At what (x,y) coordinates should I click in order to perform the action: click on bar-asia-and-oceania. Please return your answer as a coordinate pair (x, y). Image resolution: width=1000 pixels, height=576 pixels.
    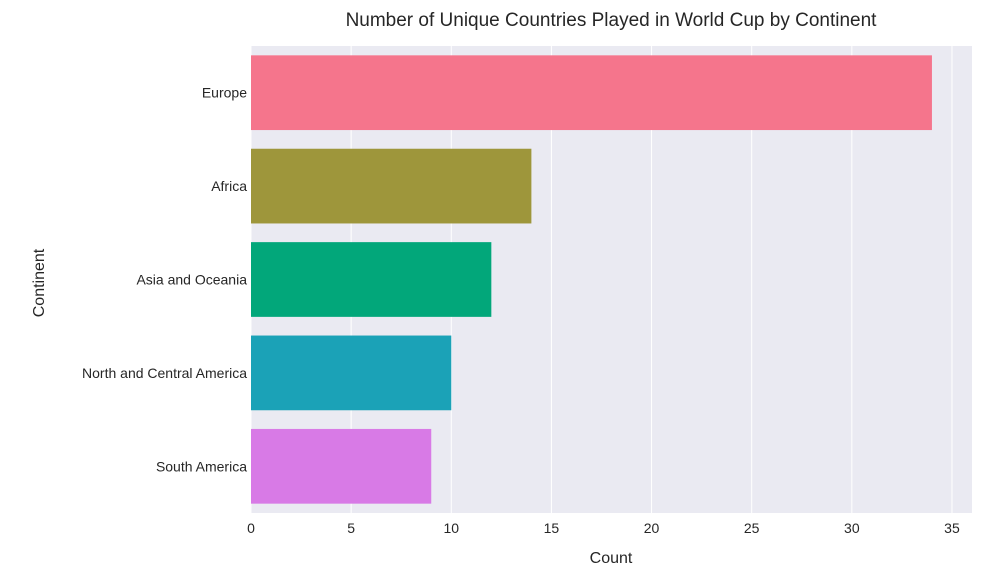
    Looking at the image, I should click on (371, 279).